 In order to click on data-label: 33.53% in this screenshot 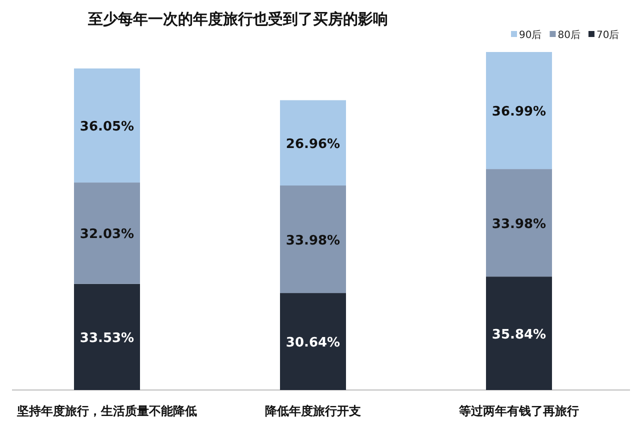, I will do `click(107, 338)`.